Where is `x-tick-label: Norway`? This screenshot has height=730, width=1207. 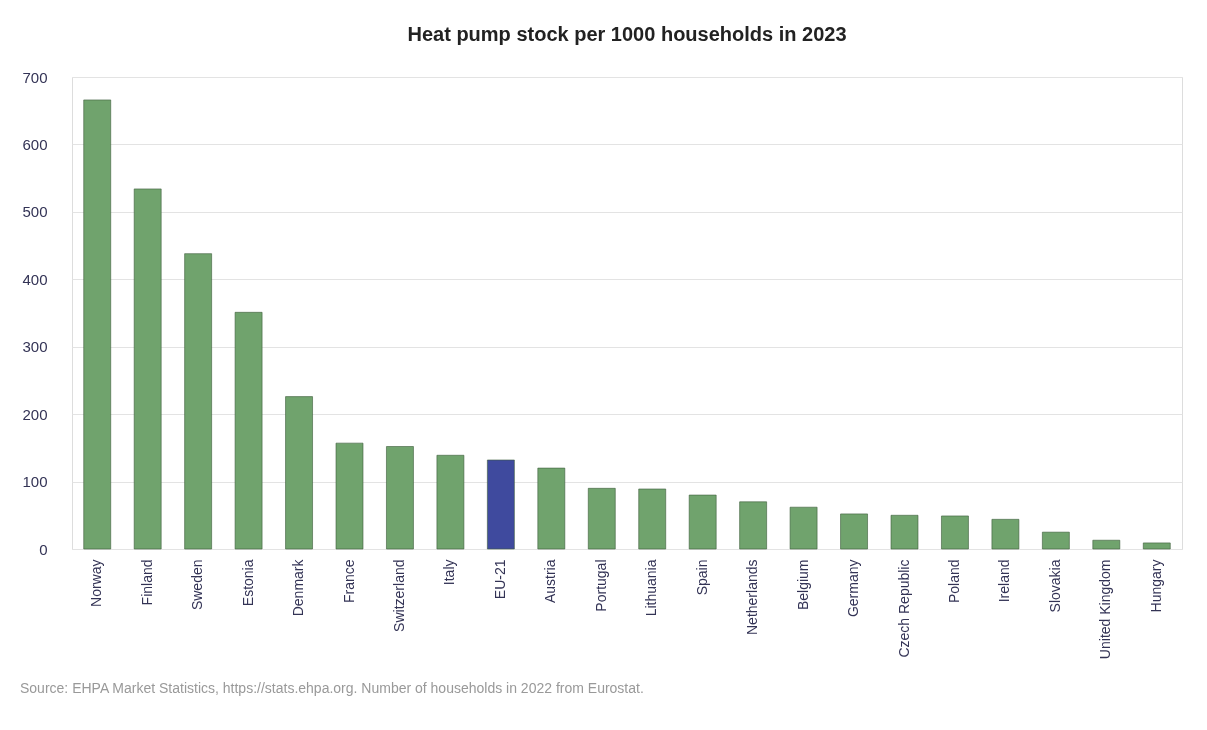
x-tick-label: Norway is located at coordinates (96, 583).